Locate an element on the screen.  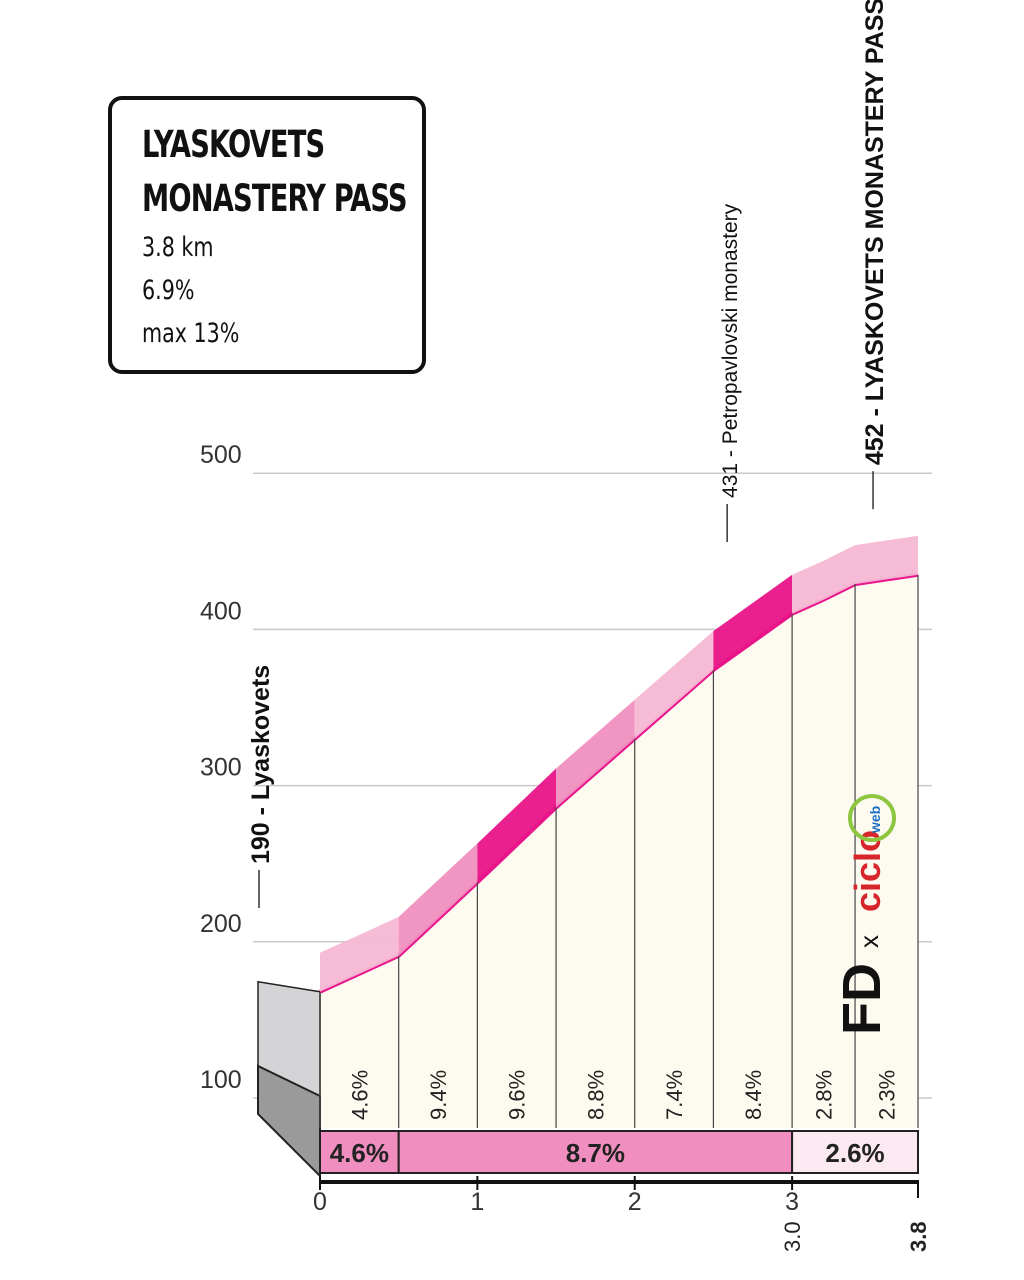
waypoint-label-0: 190 - Lyaskovets is located at coordinates (261, 764).